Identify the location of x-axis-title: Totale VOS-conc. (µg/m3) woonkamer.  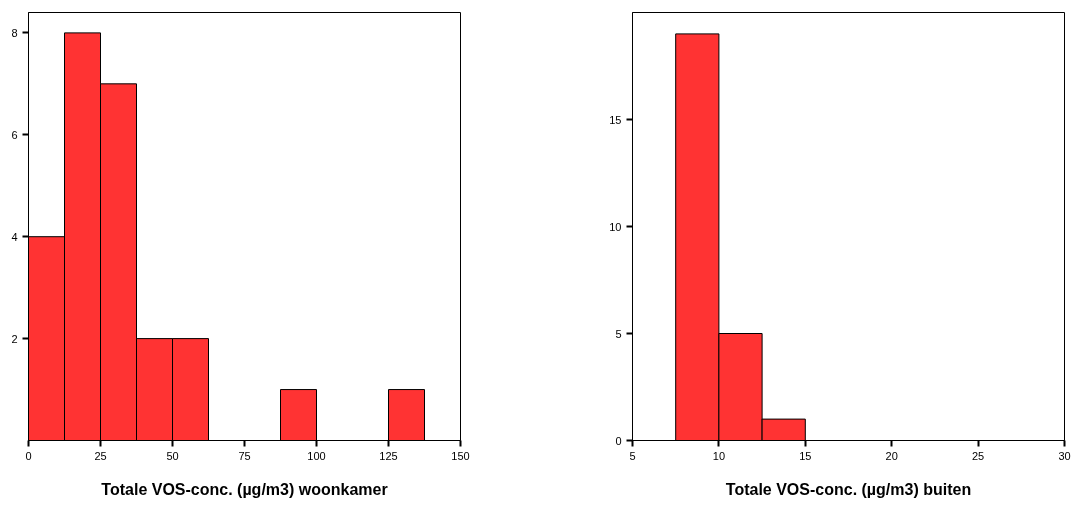
(244, 489).